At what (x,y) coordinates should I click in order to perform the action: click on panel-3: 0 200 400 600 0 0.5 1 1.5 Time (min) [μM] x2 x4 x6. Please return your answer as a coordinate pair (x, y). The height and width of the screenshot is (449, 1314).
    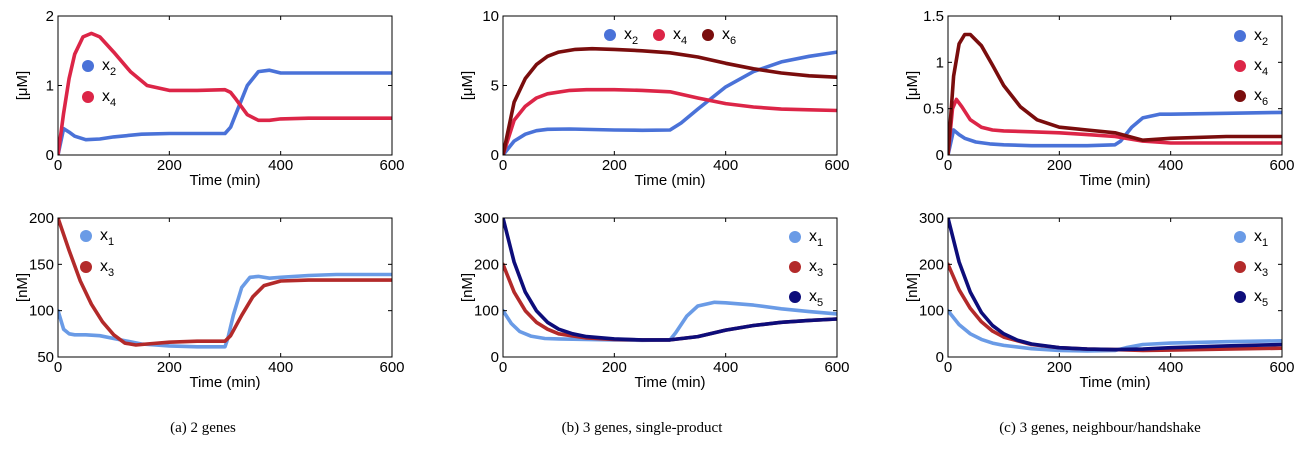
    Looking at the image, I should click on (1099, 98).